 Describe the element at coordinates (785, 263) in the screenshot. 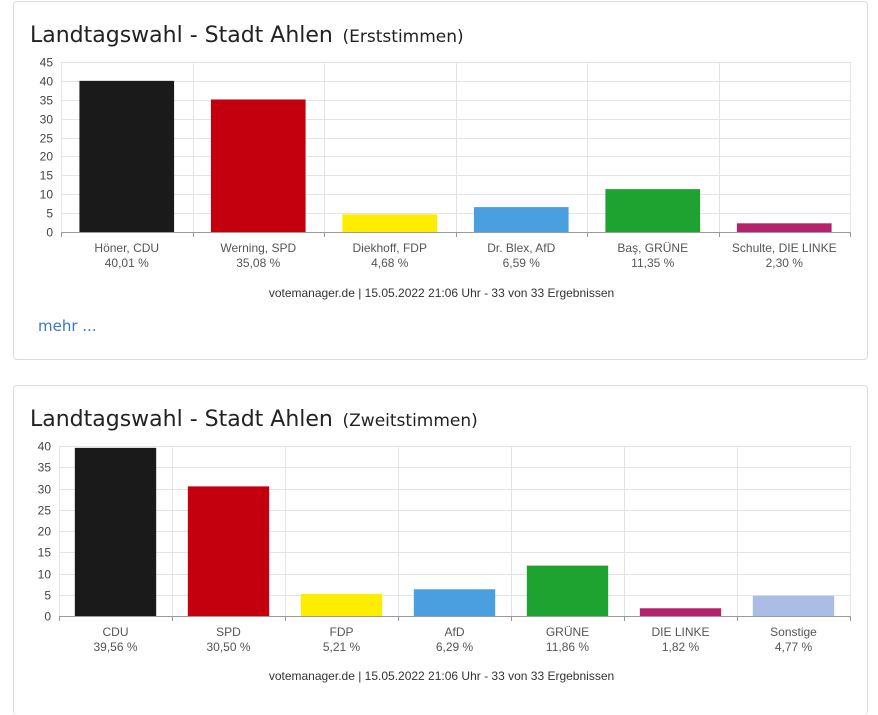

I see `value-label: 2,30 %` at that location.